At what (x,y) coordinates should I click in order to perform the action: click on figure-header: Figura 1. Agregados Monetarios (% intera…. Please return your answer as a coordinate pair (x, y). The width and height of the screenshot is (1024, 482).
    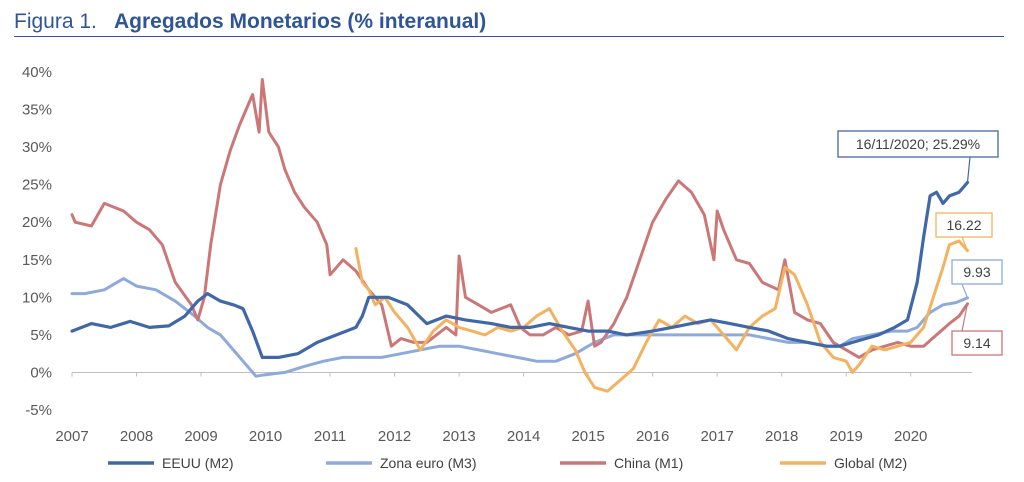
    Looking at the image, I should click on (509, 21).